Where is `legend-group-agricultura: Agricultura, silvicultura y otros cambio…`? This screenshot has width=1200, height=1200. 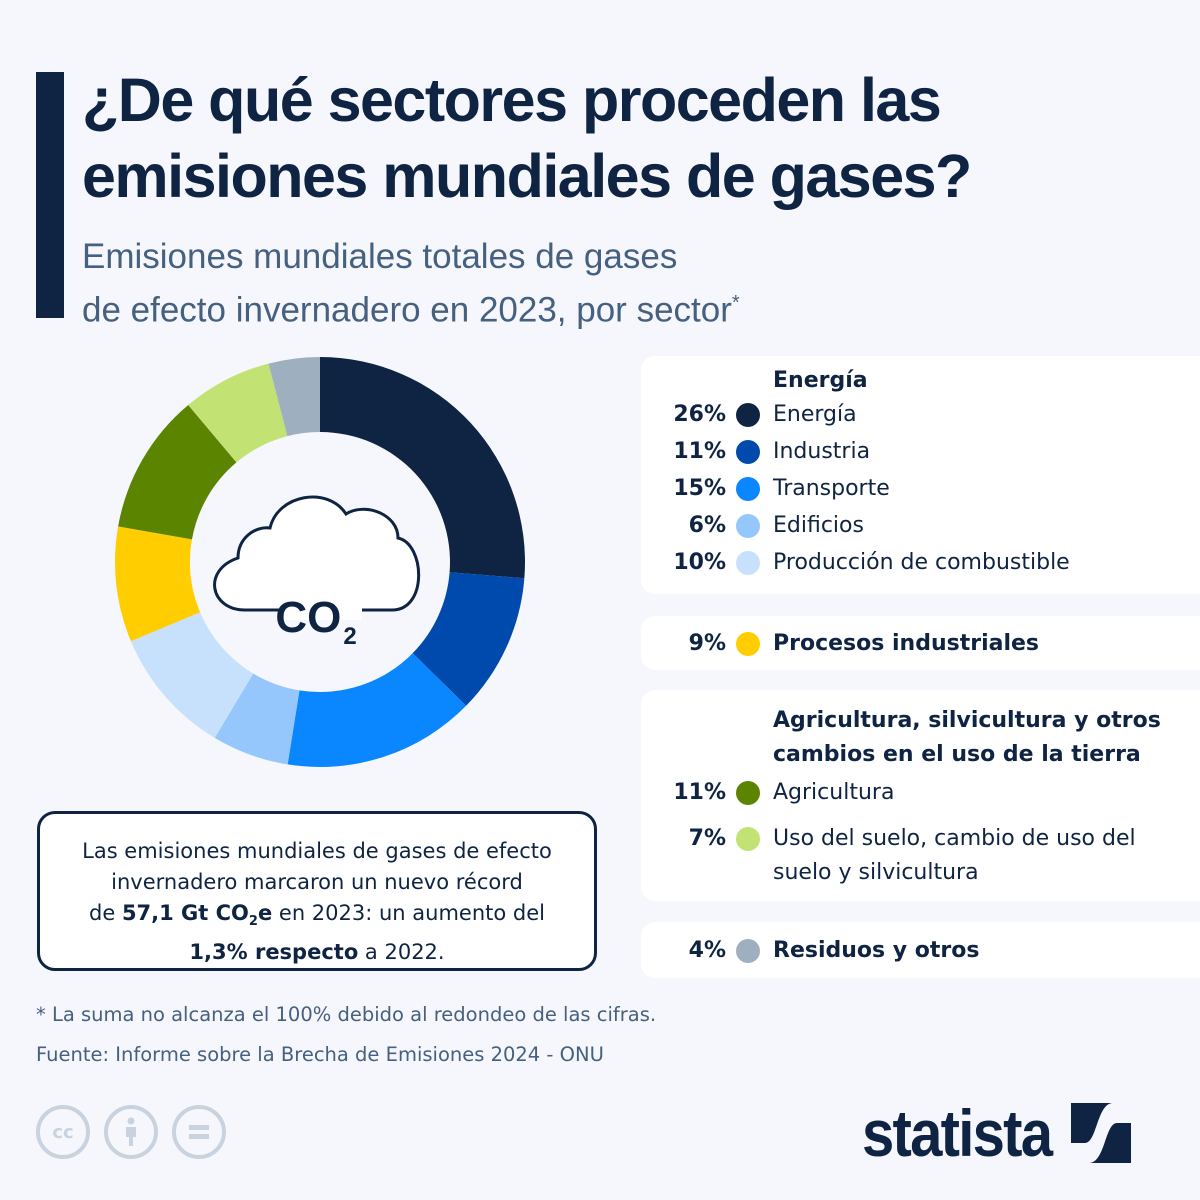 legend-group-agricultura: Agricultura, silvicultura y otros cambio… is located at coordinates (920, 795).